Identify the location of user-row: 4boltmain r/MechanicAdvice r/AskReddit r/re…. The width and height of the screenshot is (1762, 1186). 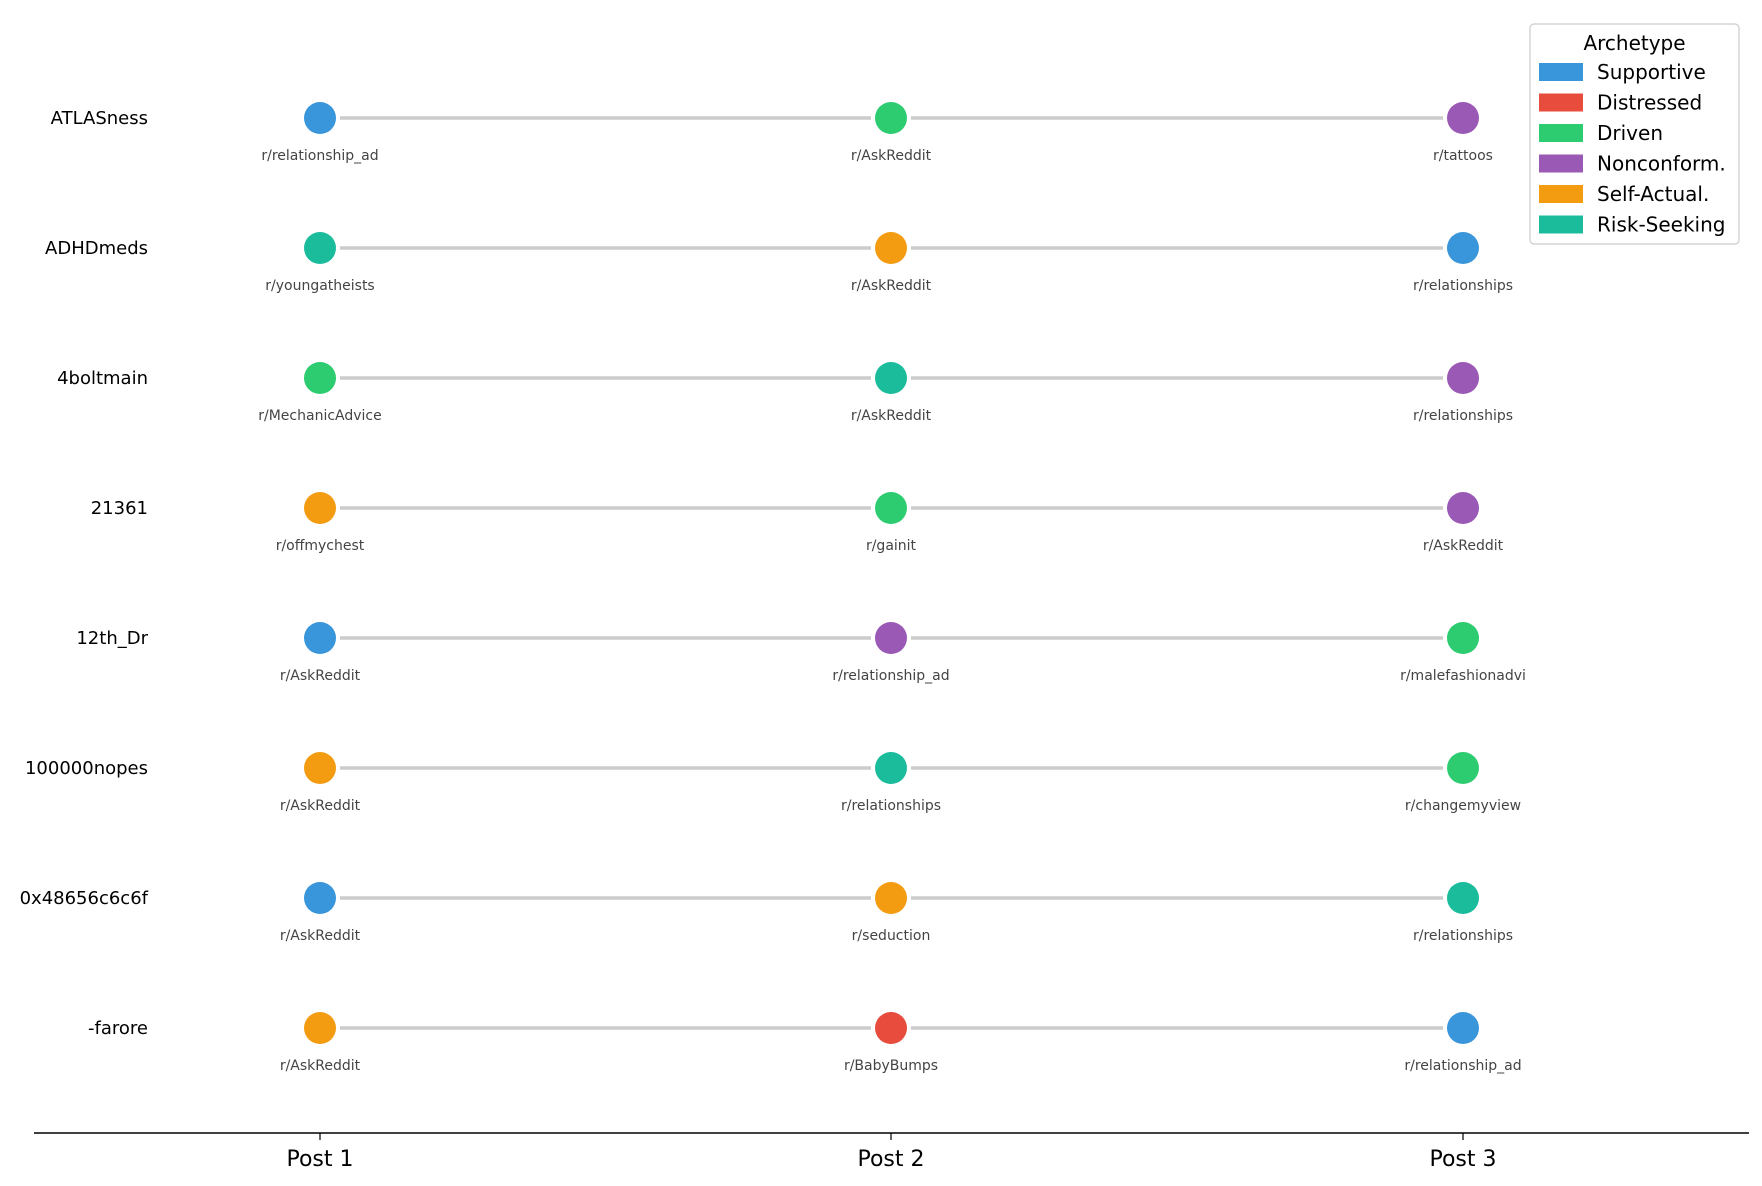
(785, 393).